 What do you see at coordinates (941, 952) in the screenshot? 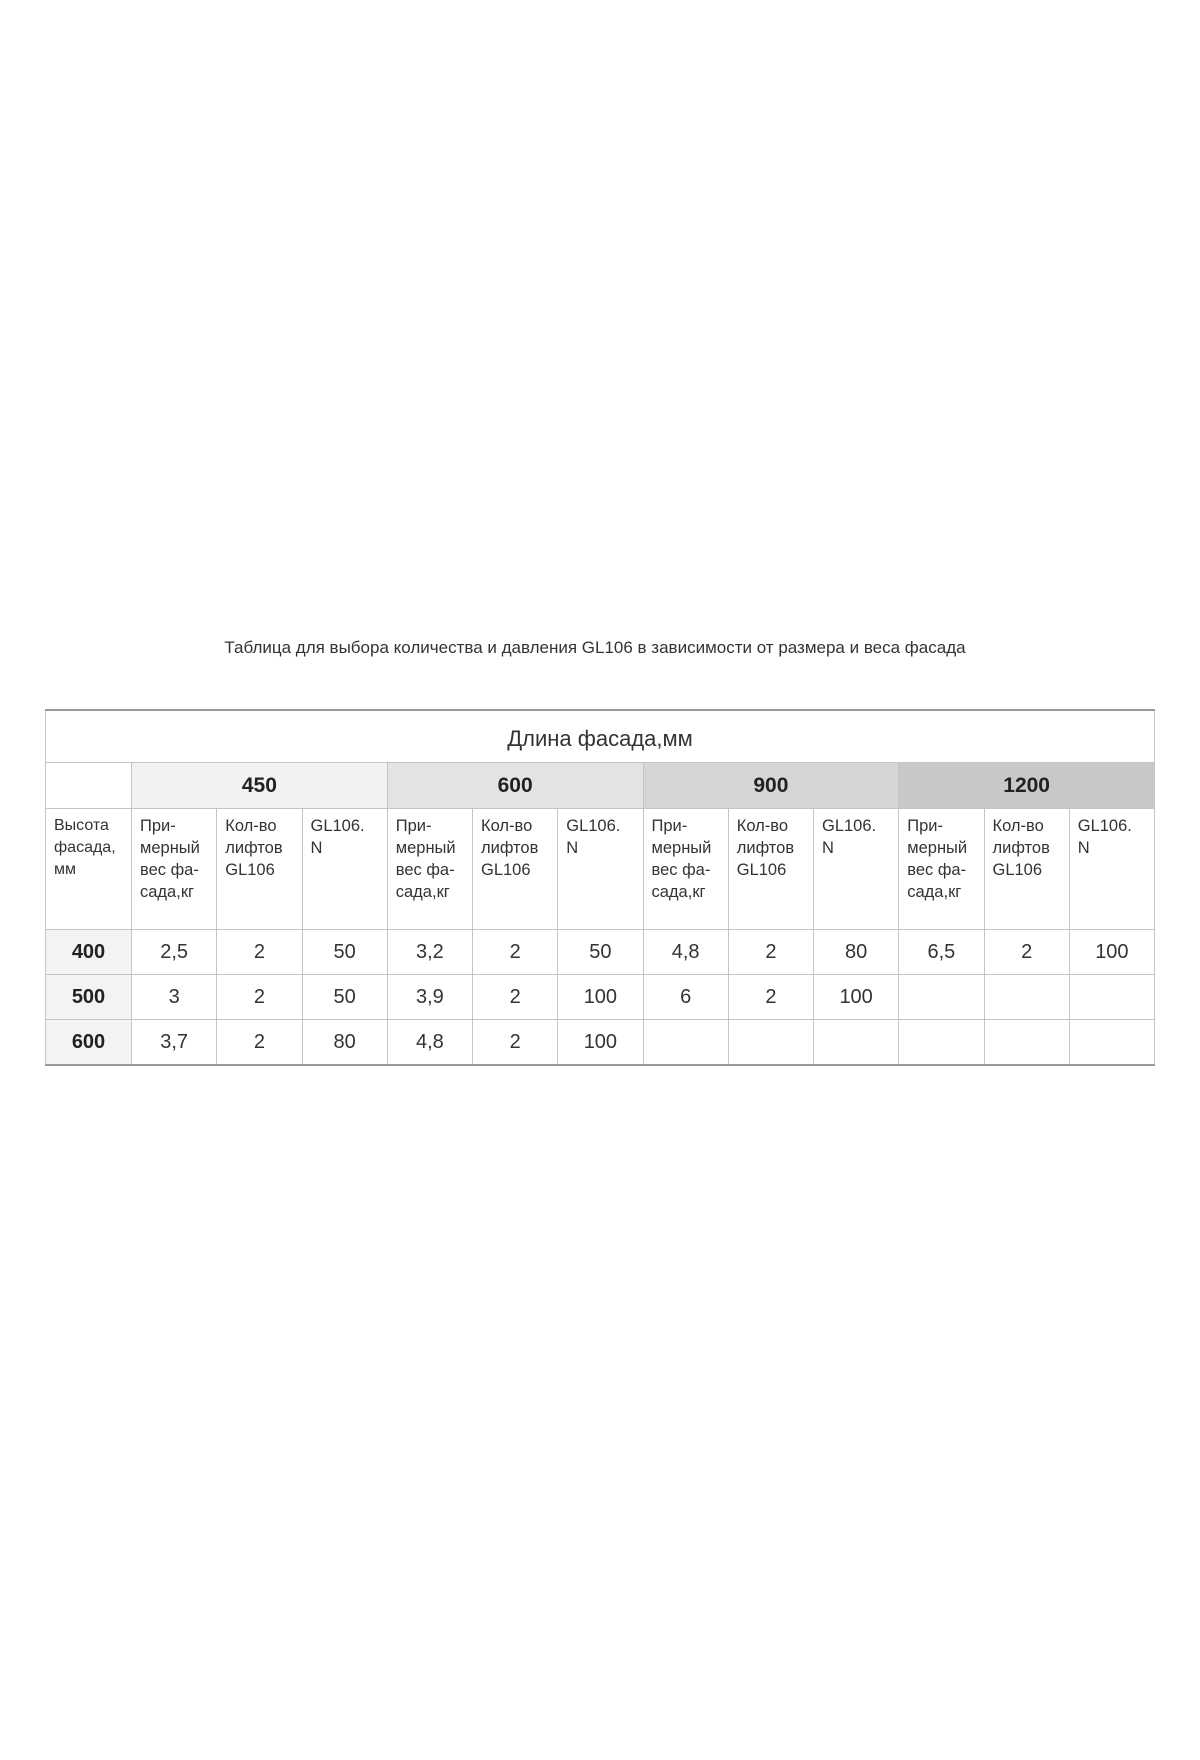
I see `table-cell: 6,5` at bounding box center [941, 952].